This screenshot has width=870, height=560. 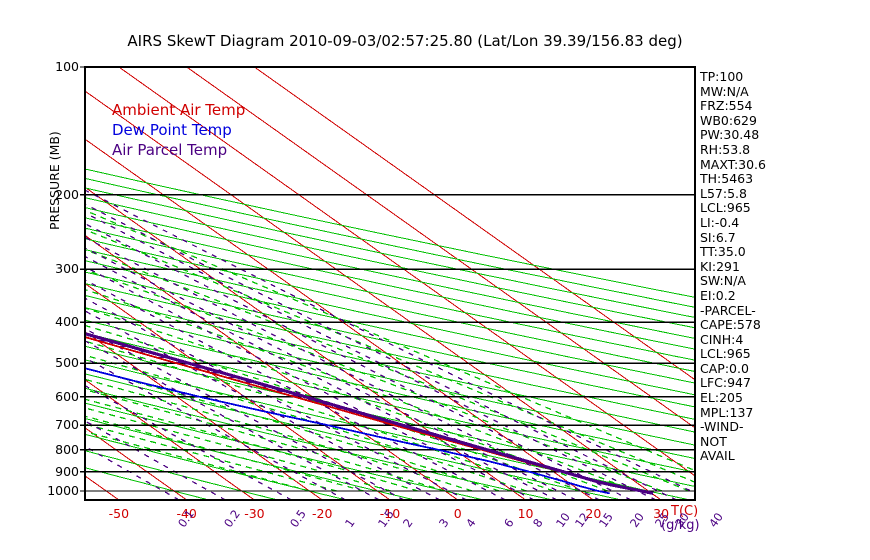 I want to click on legend-air-parcel-temp: Air Parcel Temp, so click(x=170, y=150).